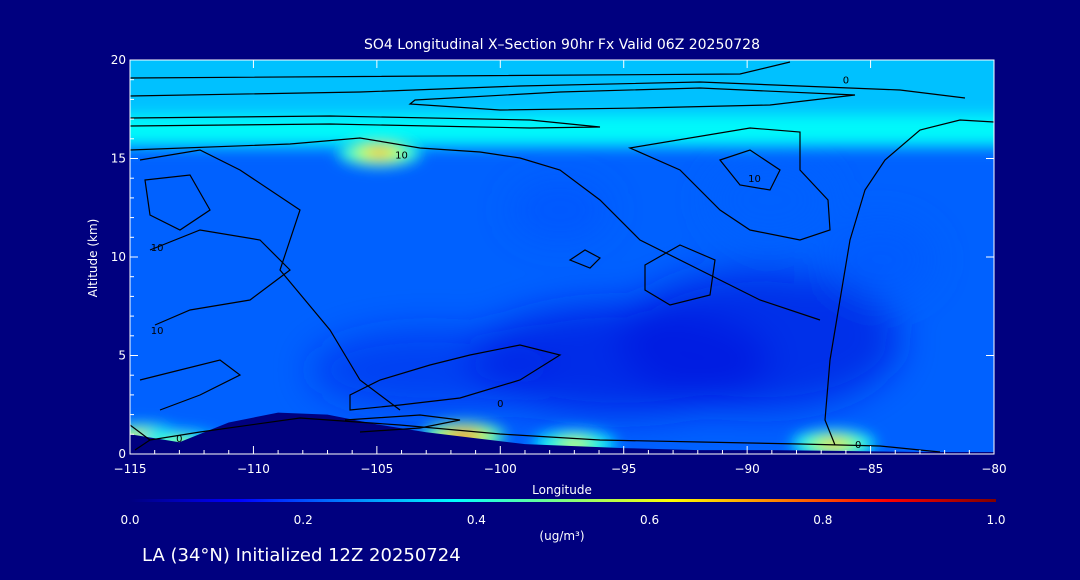 The height and width of the screenshot is (580, 1080). Describe the element at coordinates (476, 520) in the screenshot. I see `colorbar-tick-label: 0.4` at that location.